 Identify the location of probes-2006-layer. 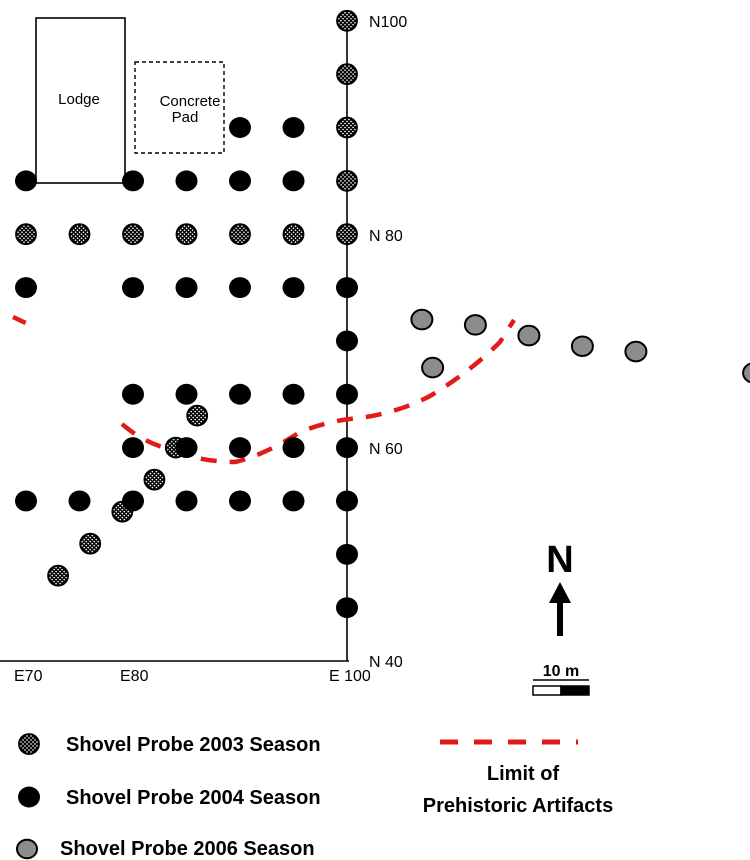
(580, 346).